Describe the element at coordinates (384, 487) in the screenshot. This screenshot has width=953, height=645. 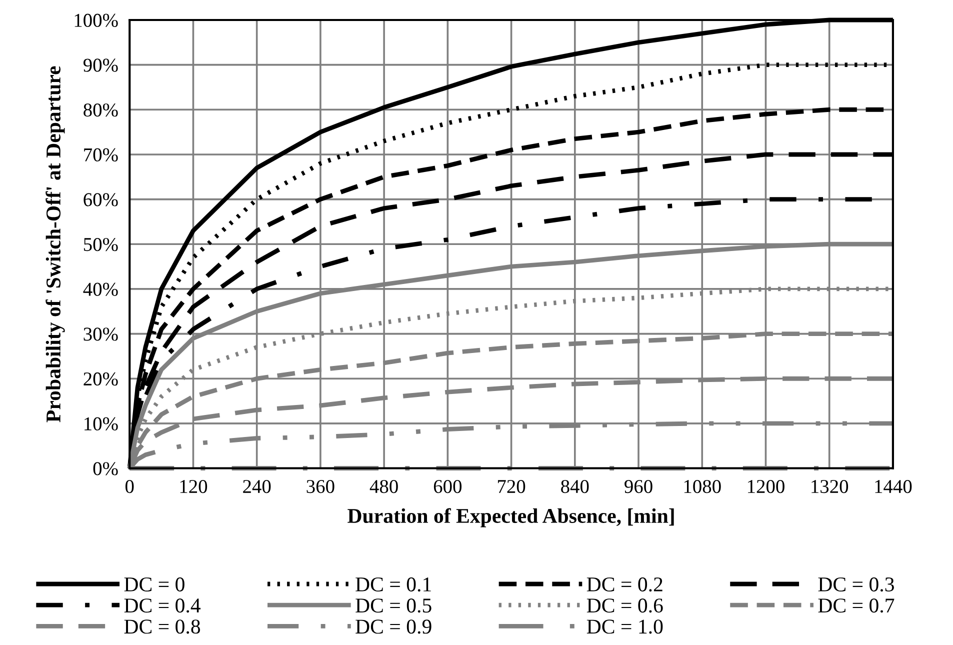
I see `x-tick-label: 480` at that location.